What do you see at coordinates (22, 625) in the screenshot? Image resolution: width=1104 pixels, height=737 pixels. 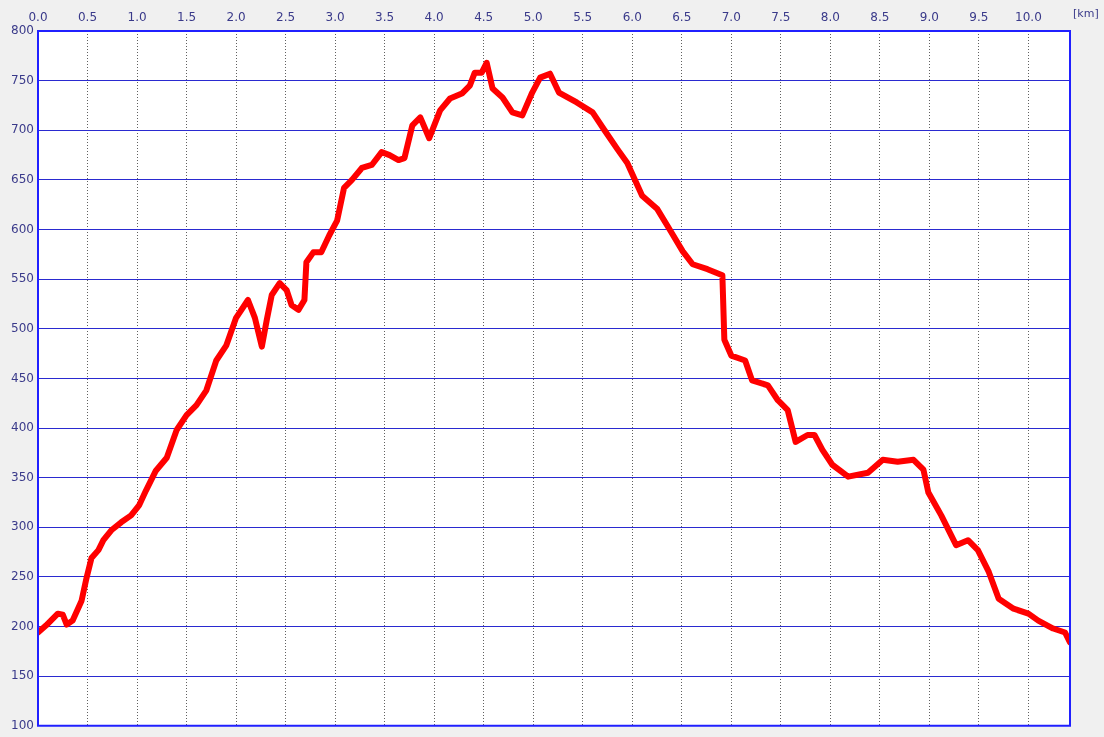 I see `y-tick-label: 200` at bounding box center [22, 625].